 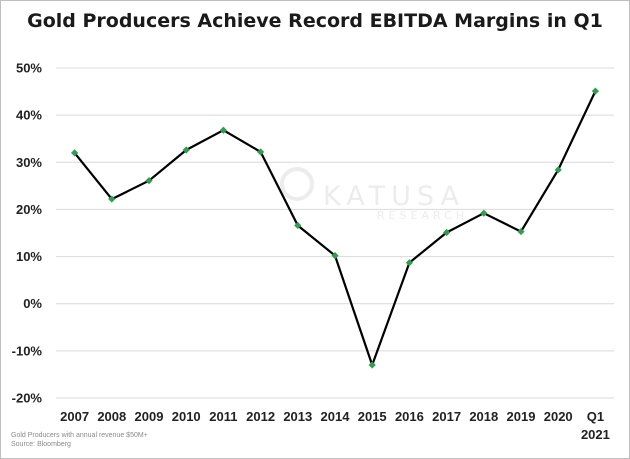 I want to click on watermark: KATUSA RESEARCH, so click(x=374, y=194).